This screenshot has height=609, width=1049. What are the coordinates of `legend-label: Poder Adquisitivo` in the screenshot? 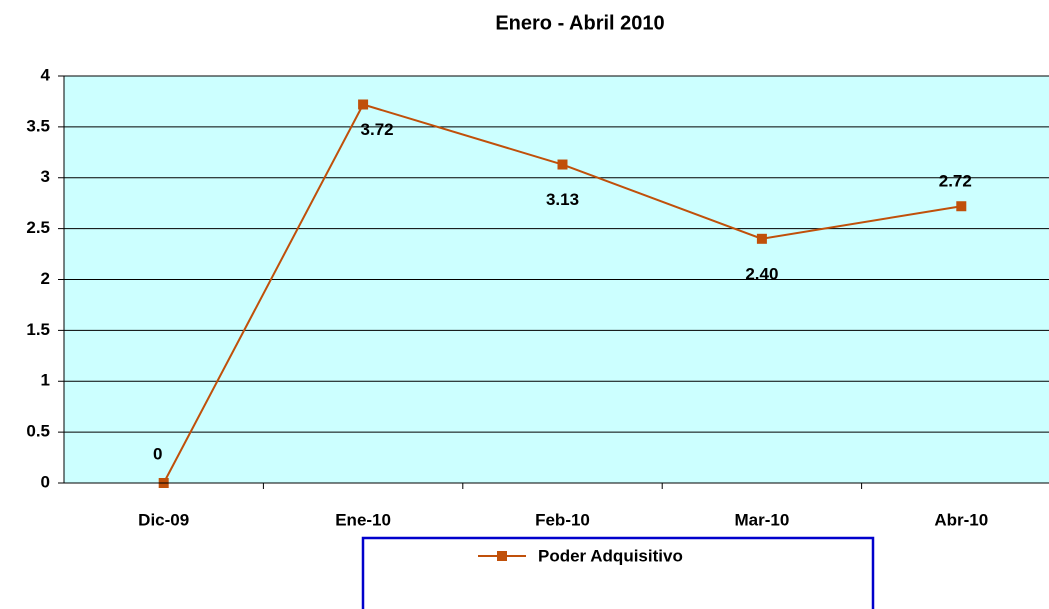 It's located at (610, 555).